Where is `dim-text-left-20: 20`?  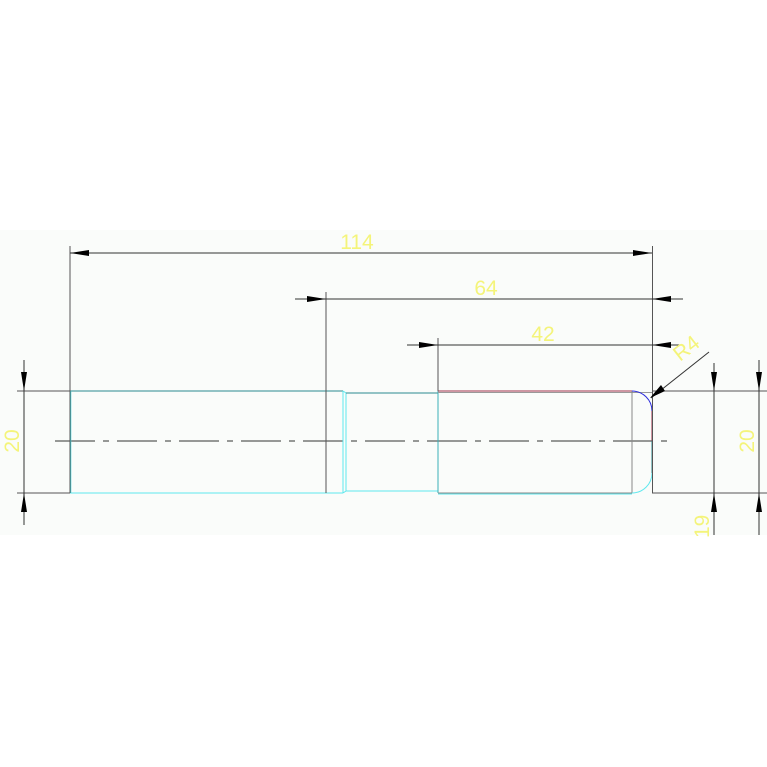 dim-text-left-20: 20 is located at coordinates (12, 440).